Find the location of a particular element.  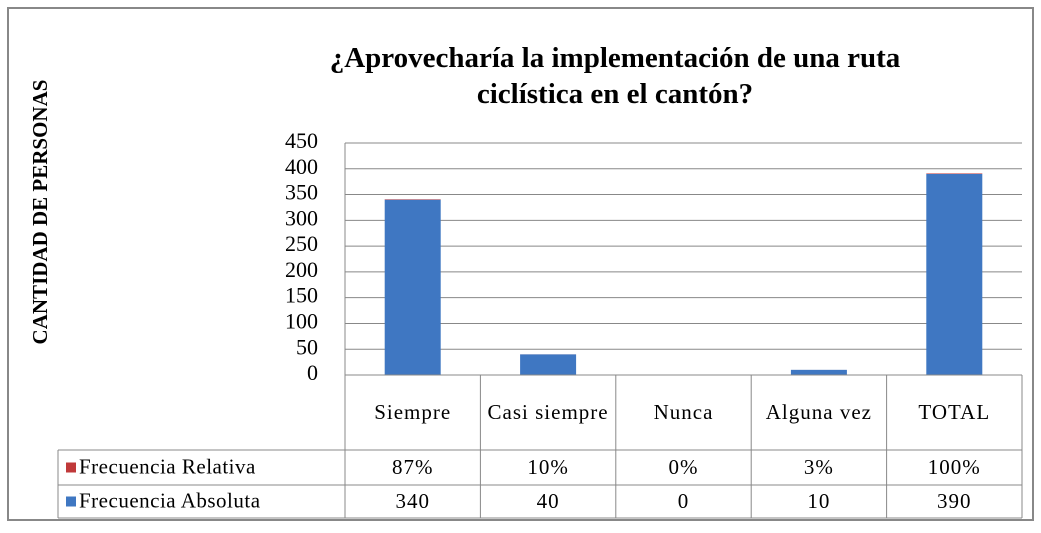

y-tick-label: 450 is located at coordinates (301, 140).